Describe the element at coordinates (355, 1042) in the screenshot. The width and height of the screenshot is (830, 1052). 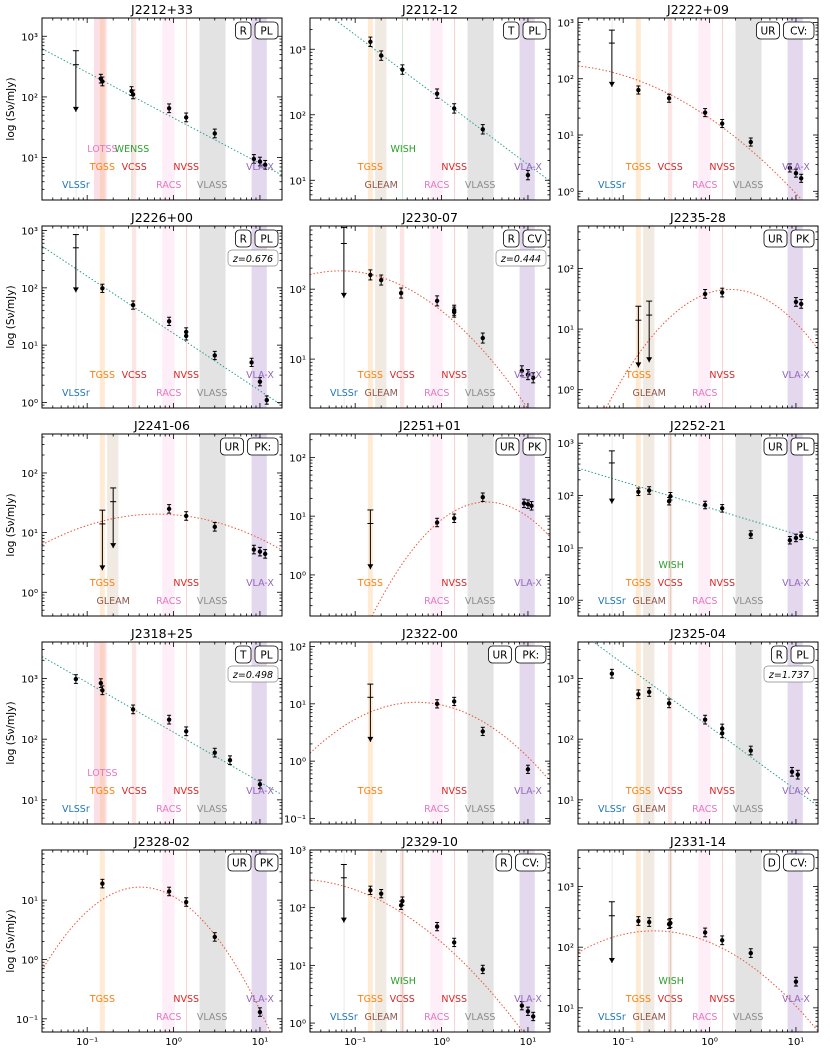
I see `x-tick-label: 10⁻¹` at that location.